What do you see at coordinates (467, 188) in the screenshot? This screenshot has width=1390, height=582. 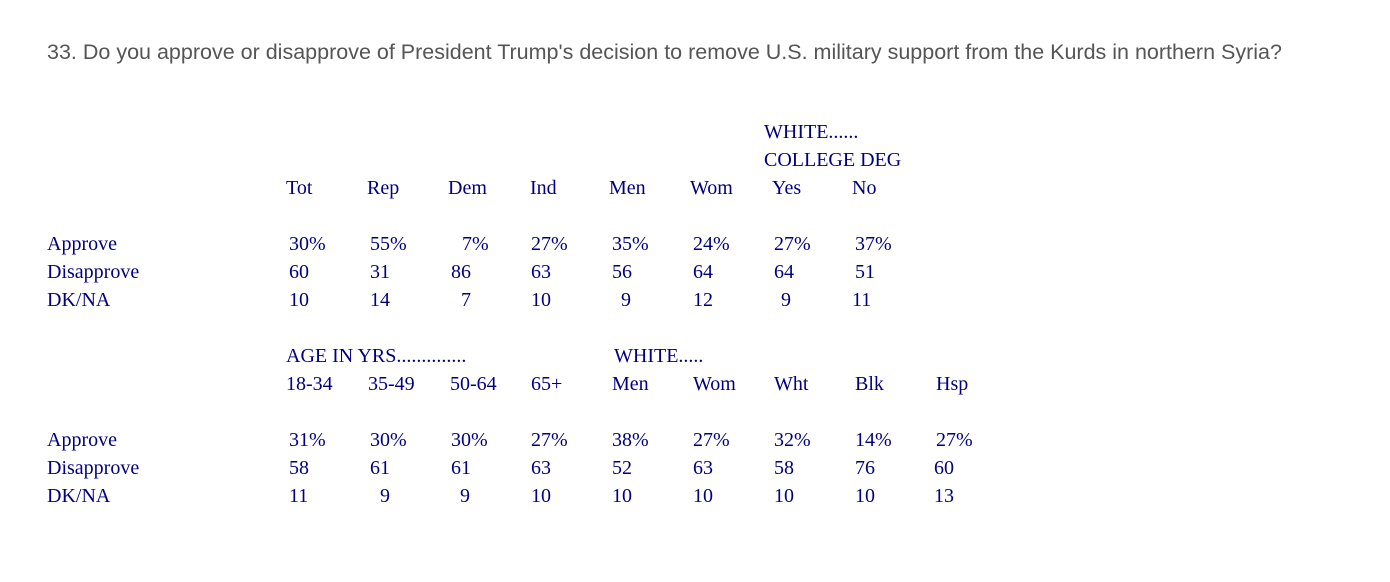 I see `col-header: Dem` at bounding box center [467, 188].